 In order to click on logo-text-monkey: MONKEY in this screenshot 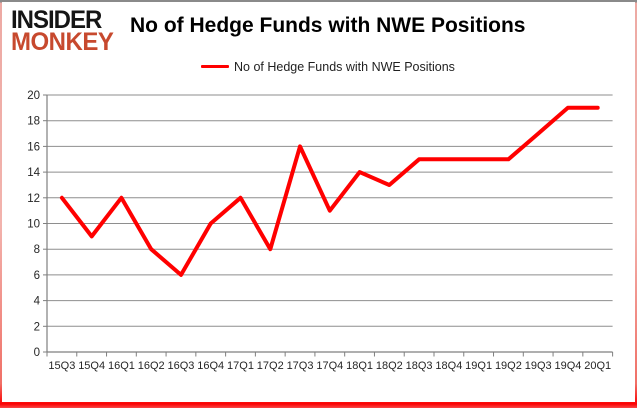, I will do `click(62, 42)`.